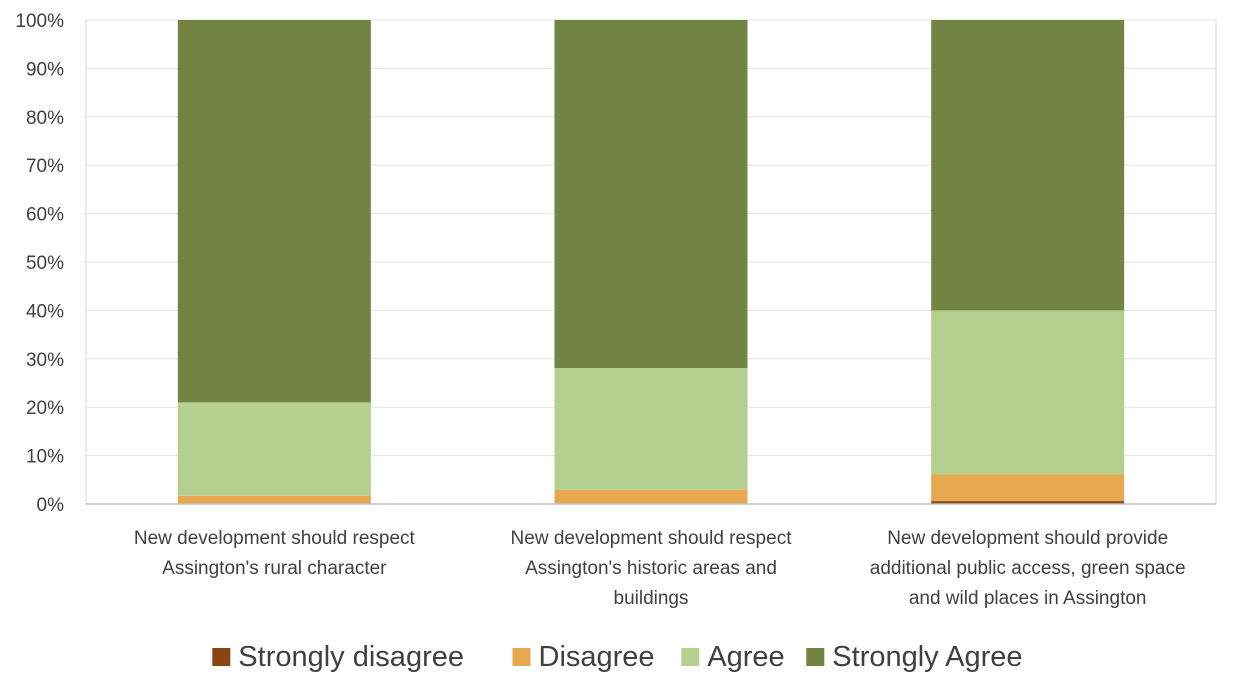 The image size is (1249, 691). What do you see at coordinates (745, 657) in the screenshot?
I see `legend-label: Agree` at bounding box center [745, 657].